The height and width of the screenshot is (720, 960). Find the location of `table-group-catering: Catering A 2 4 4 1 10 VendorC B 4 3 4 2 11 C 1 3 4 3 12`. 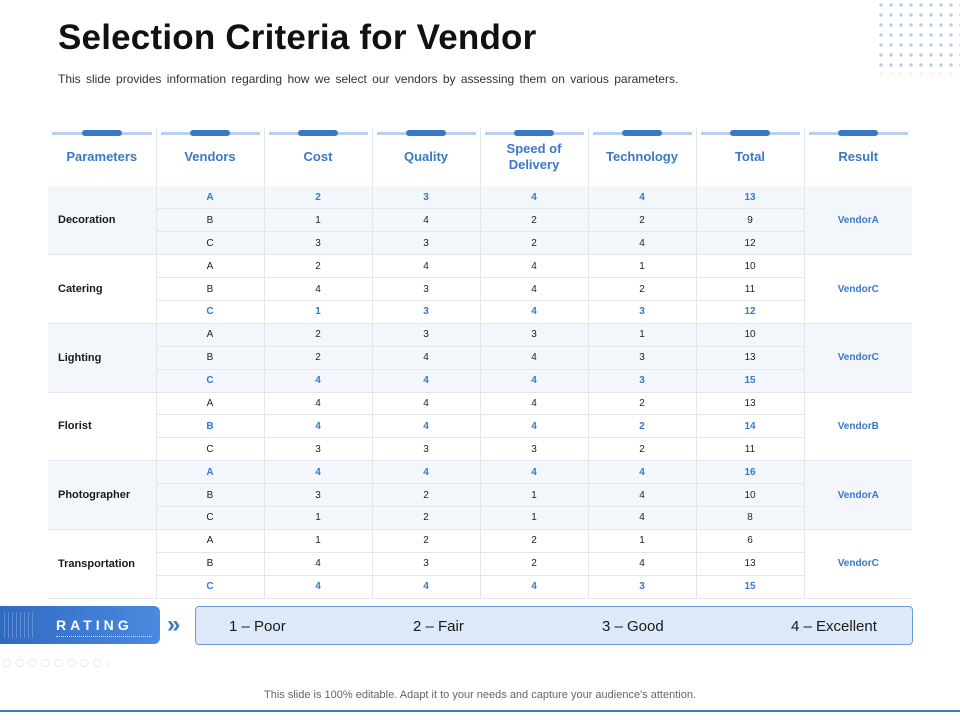

table-group-catering: Catering A 2 4 4 1 10 VendorC B 4 3 4 2 11 C 1 3 4 3 12 is located at coordinates (480, 289).